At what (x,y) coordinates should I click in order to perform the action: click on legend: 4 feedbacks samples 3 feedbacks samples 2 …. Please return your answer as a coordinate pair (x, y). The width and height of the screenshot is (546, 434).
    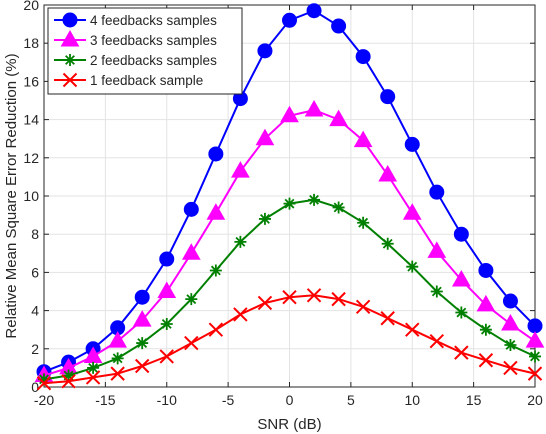
    Looking at the image, I should click on (145, 51).